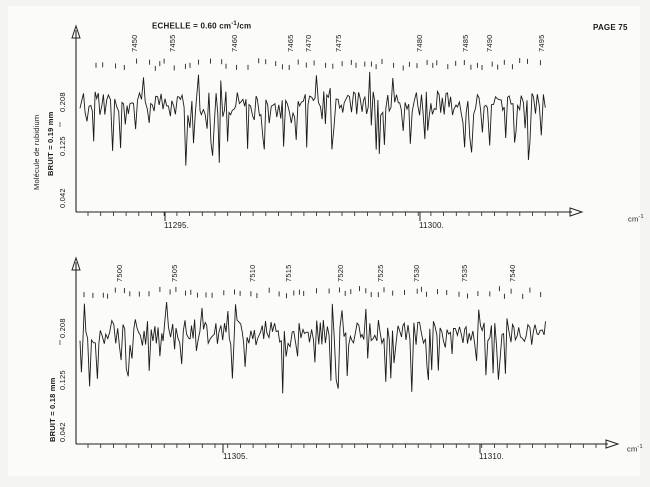 The width and height of the screenshot is (650, 487). I want to click on x-unit-top: cm-1, so click(636, 219).